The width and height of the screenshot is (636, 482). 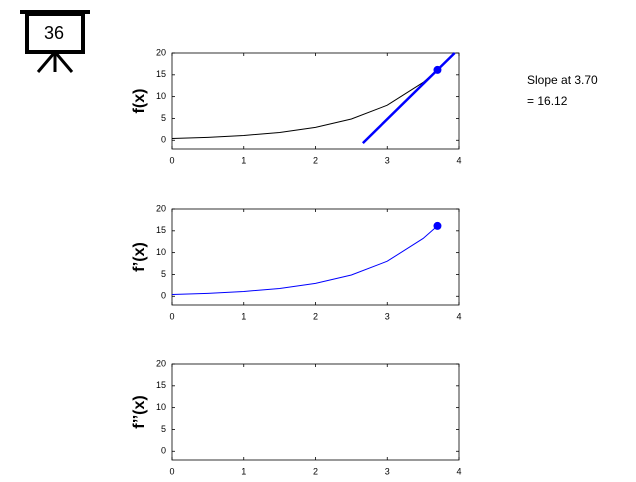 What do you see at coordinates (54, 33) in the screenshot?
I see `badge-number: 36` at bounding box center [54, 33].